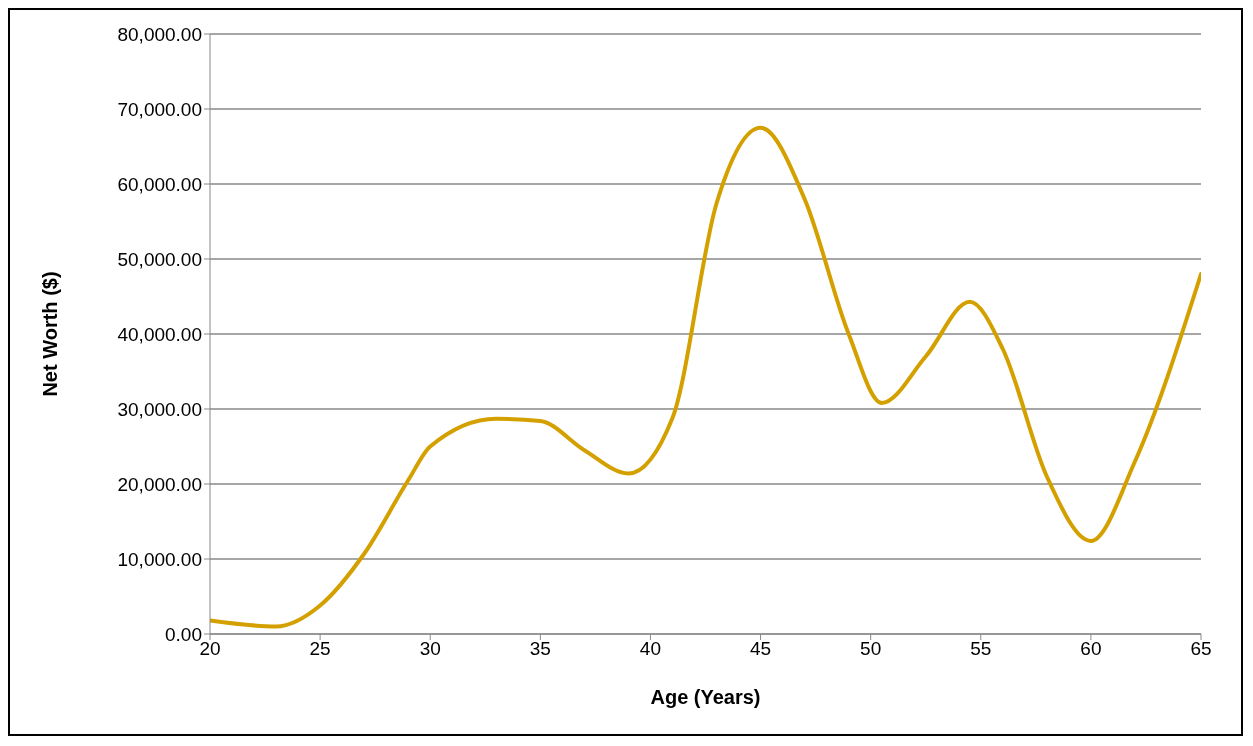 The width and height of the screenshot is (1253, 746). What do you see at coordinates (159, 484) in the screenshot?
I see `y-tick-label: 20,000.00` at bounding box center [159, 484].